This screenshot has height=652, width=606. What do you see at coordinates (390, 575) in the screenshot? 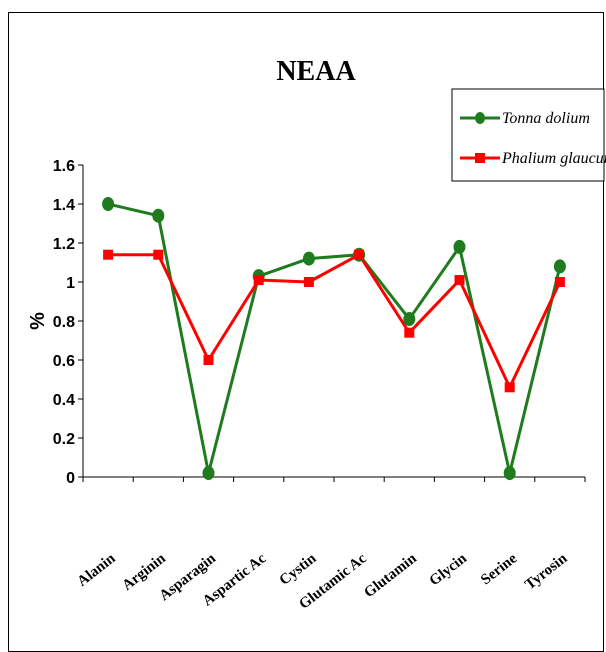
I see `x-tick-label: Glutamin` at bounding box center [390, 575].